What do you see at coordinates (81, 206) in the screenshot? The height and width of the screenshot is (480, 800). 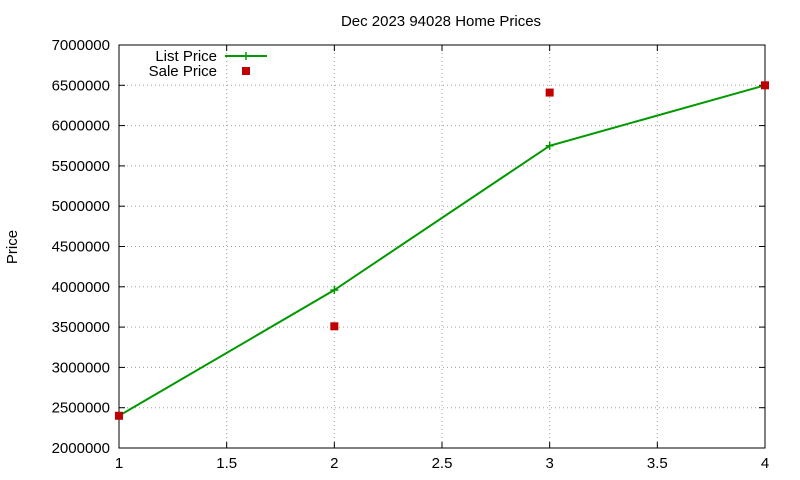 I see `y-tick-label: 5000000` at bounding box center [81, 206].